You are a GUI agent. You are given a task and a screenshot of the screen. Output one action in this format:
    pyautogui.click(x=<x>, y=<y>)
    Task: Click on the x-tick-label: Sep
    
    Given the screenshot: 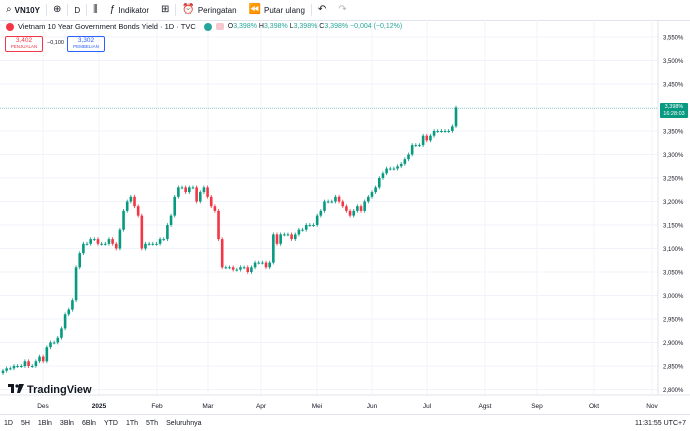 What is the action you would take?
    pyautogui.click(x=537, y=406)
    